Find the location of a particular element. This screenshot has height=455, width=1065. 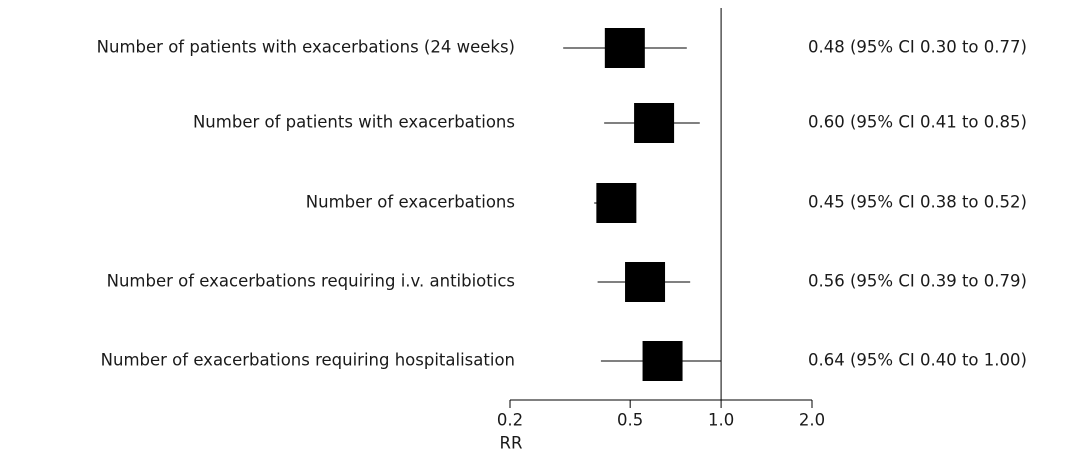

x-axis-label: RR is located at coordinates (511, 443).